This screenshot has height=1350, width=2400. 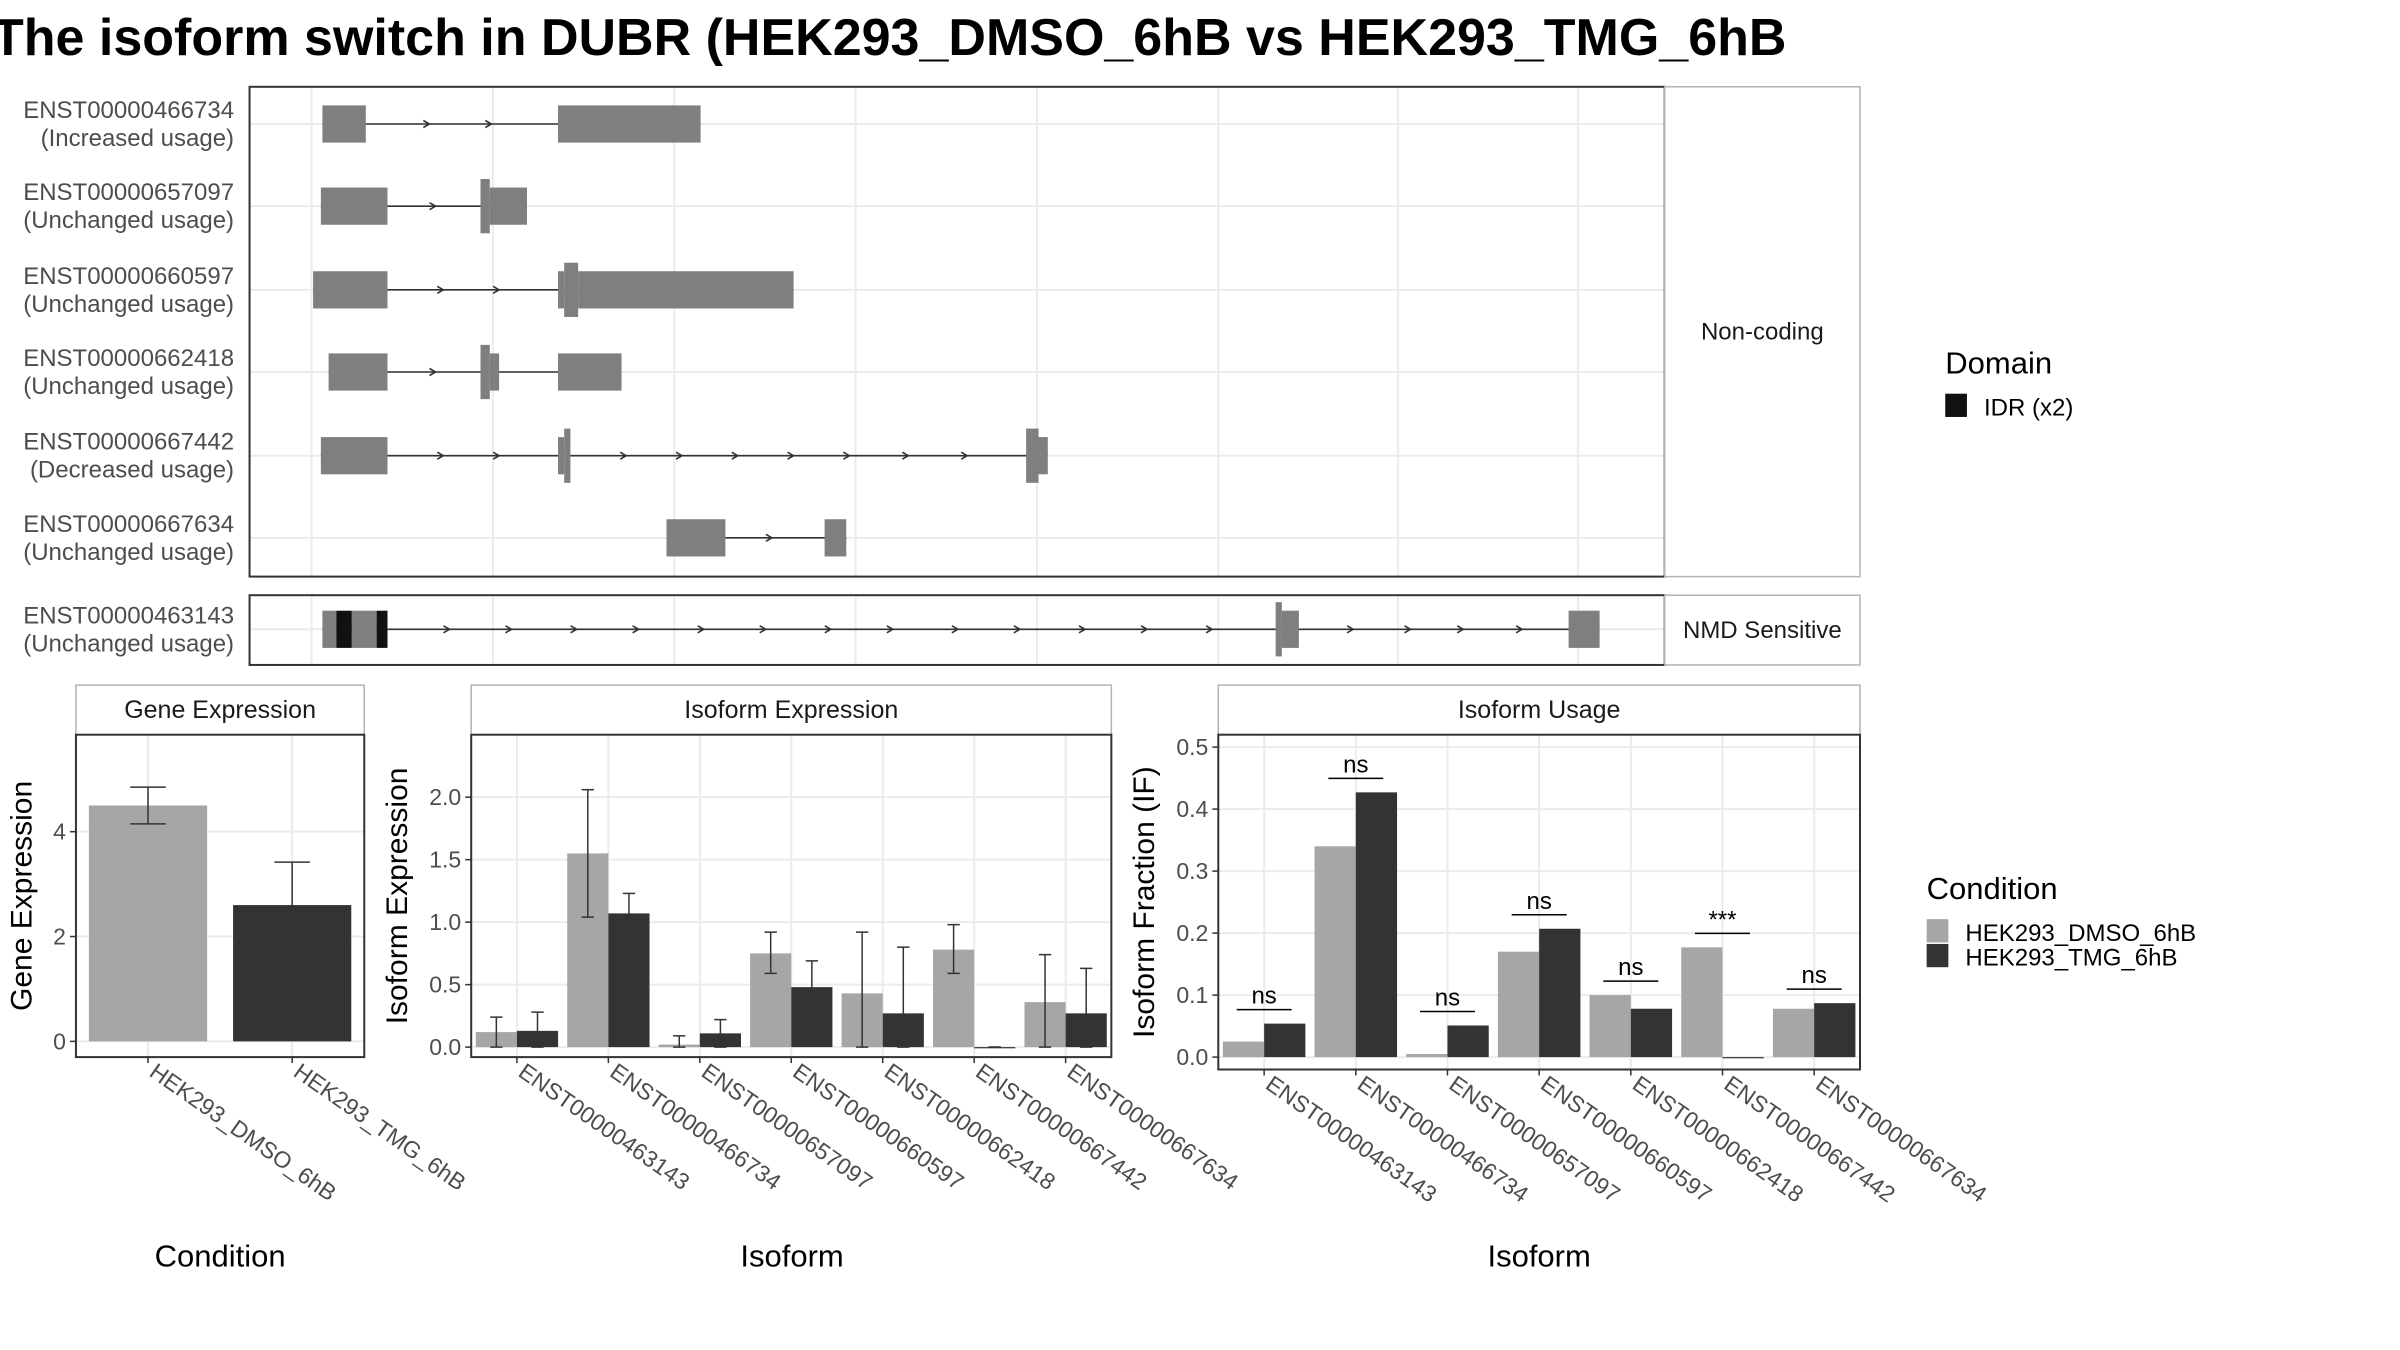 I want to click on transcript-usage-label: (Increased usage), so click(x=137, y=138).